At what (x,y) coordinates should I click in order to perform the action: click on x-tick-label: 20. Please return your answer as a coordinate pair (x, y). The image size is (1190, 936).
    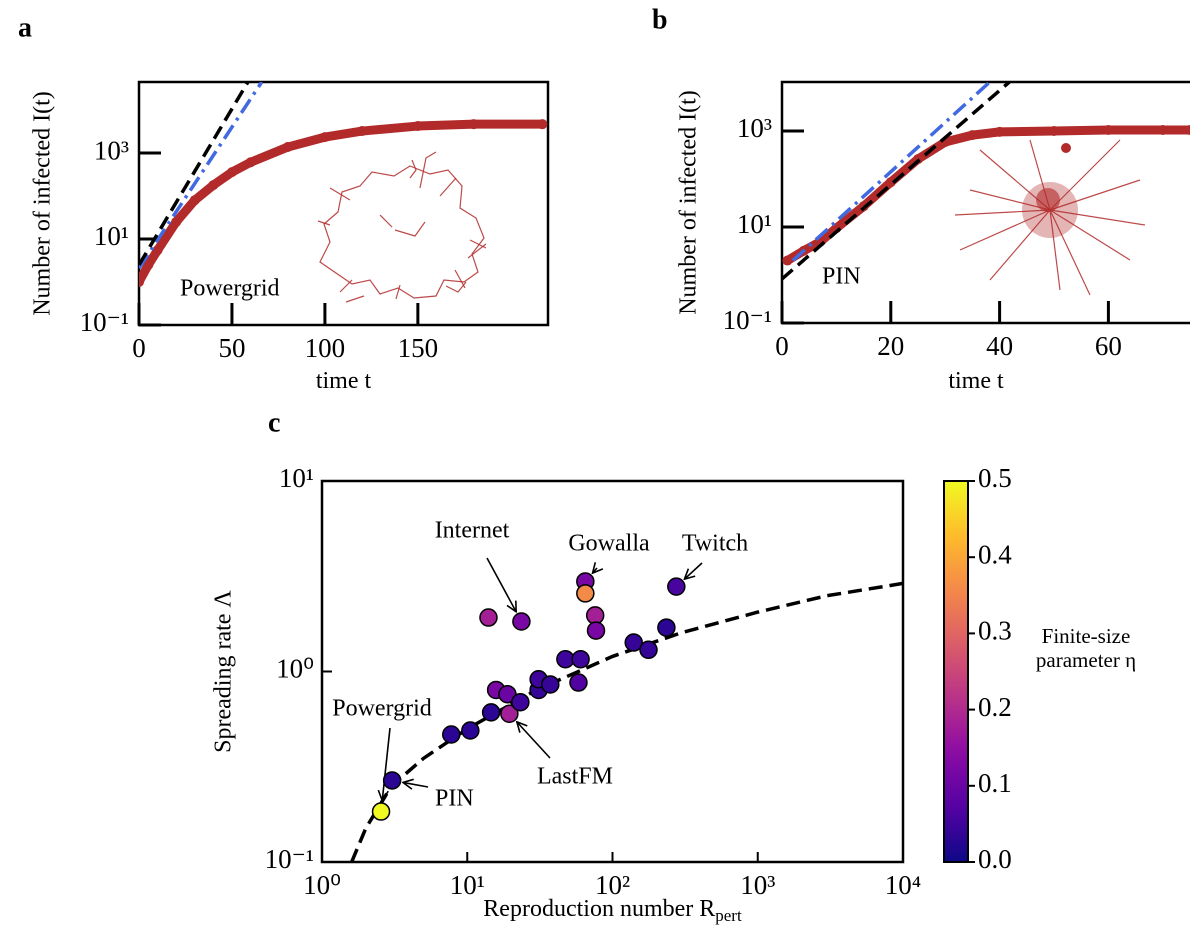
    Looking at the image, I should click on (890, 346).